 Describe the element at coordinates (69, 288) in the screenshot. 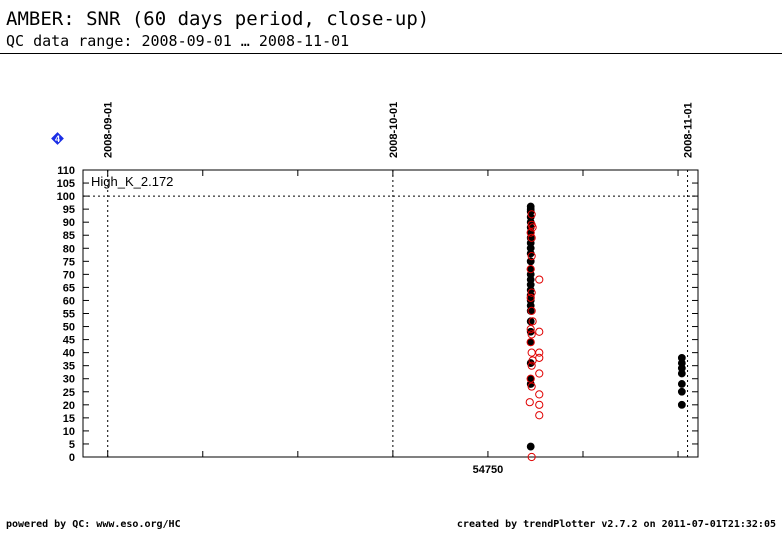

I see `y-tick-label: 65` at that location.